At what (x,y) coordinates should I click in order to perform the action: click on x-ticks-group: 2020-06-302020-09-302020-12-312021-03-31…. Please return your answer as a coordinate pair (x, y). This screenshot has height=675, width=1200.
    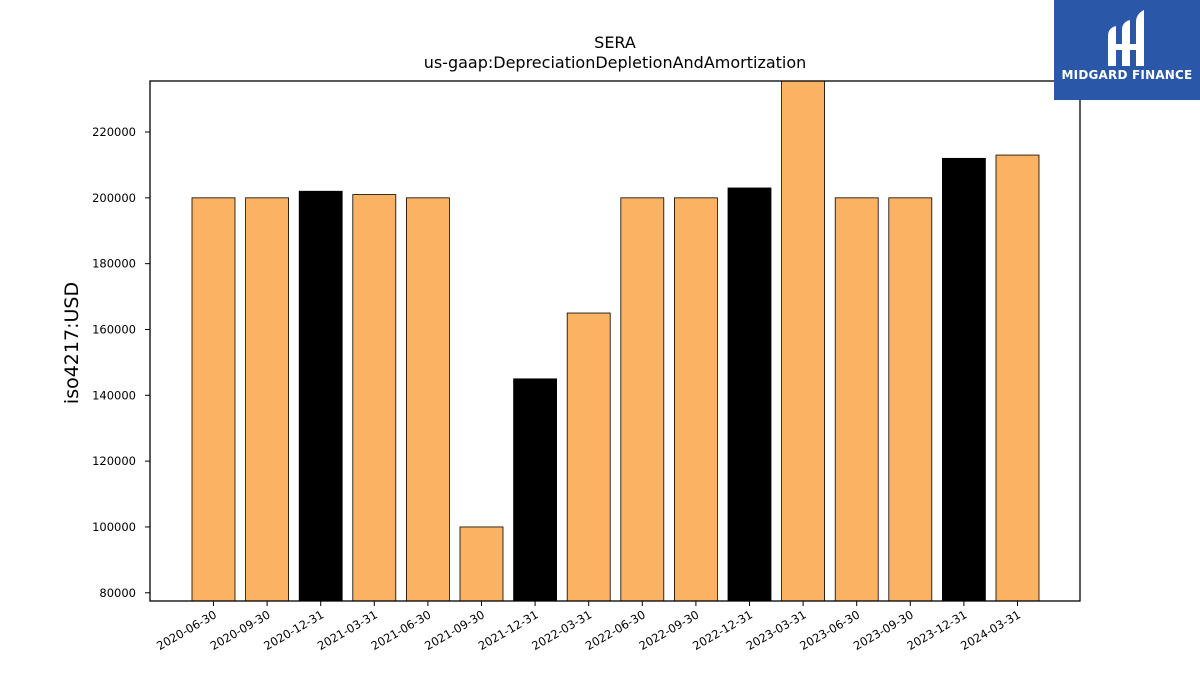
    Looking at the image, I should click on (588, 627).